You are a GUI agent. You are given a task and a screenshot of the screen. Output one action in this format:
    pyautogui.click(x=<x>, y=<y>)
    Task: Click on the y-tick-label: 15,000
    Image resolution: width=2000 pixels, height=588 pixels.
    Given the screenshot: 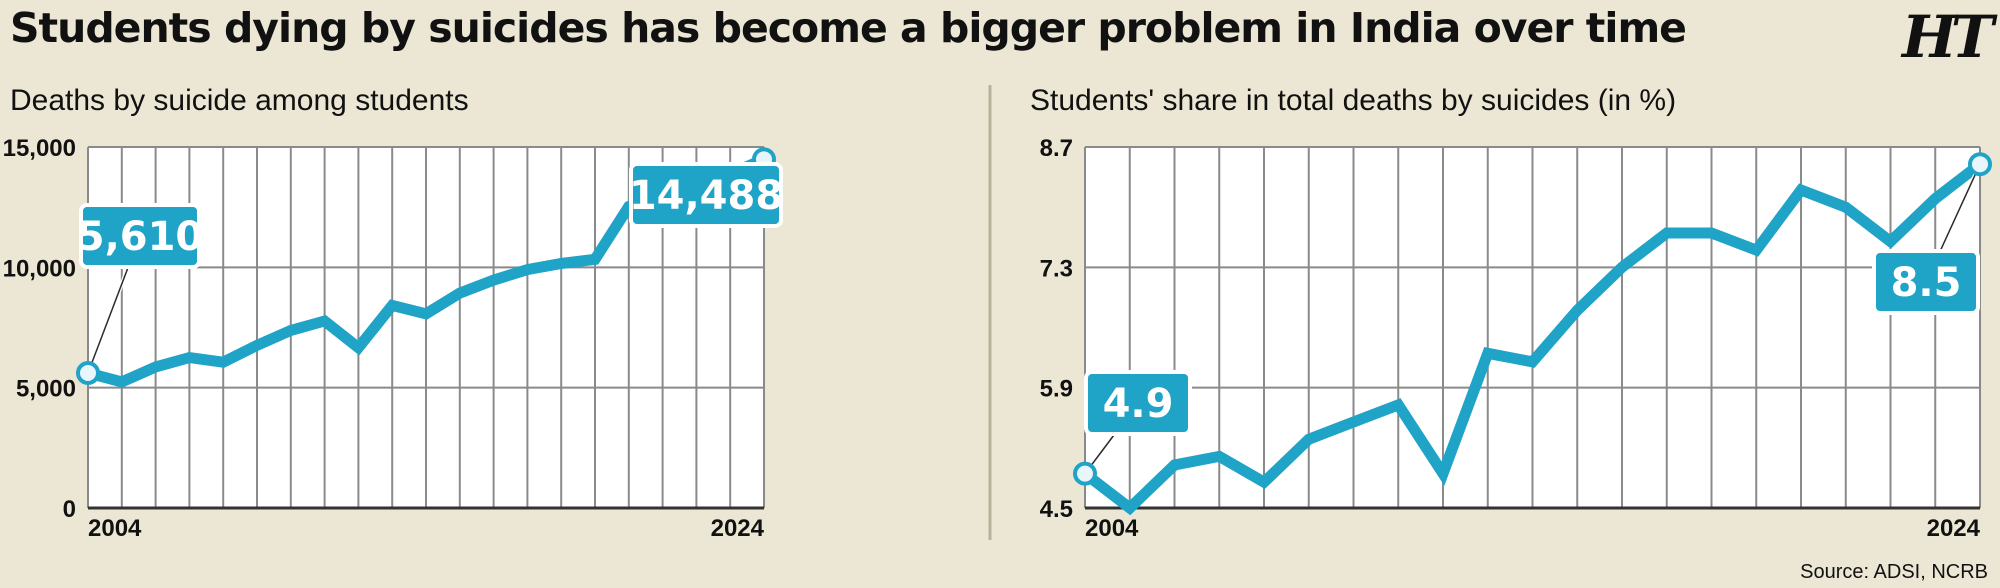 What is the action you would take?
    pyautogui.click(x=39, y=148)
    